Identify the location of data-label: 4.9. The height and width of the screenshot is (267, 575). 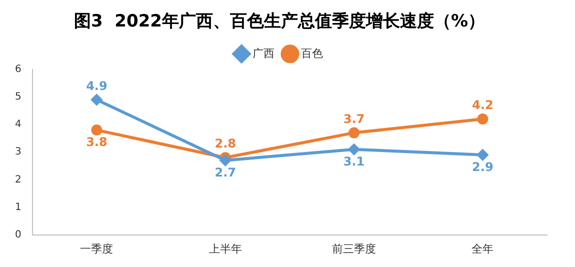
(97, 85).